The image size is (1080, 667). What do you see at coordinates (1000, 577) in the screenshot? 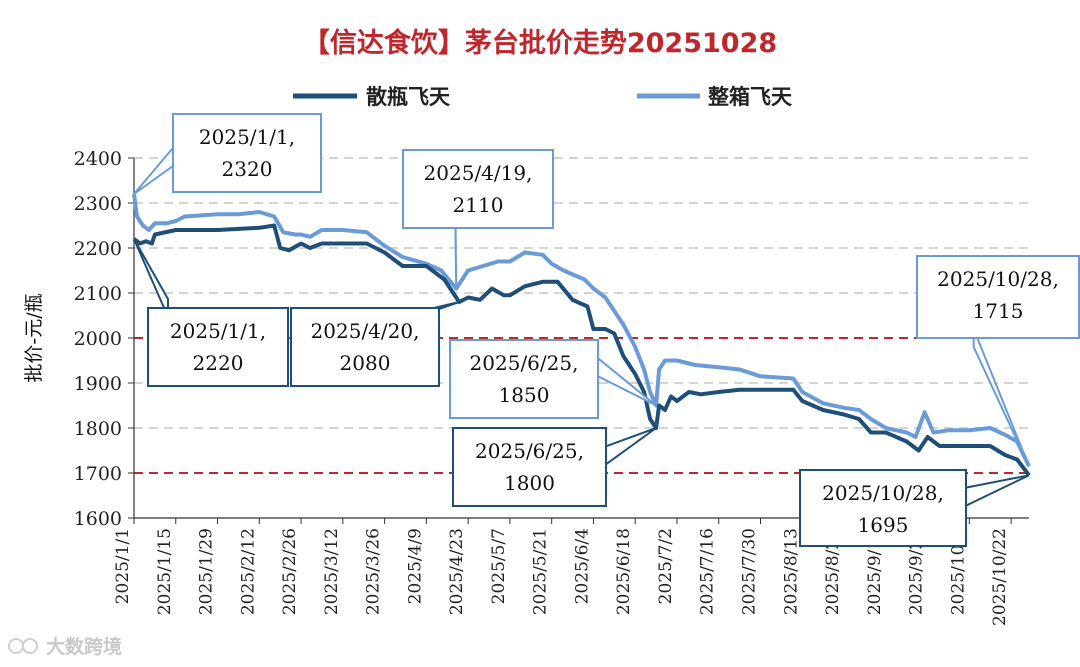
I see `x-tick-label: 2025/10/22` at bounding box center [1000, 577].